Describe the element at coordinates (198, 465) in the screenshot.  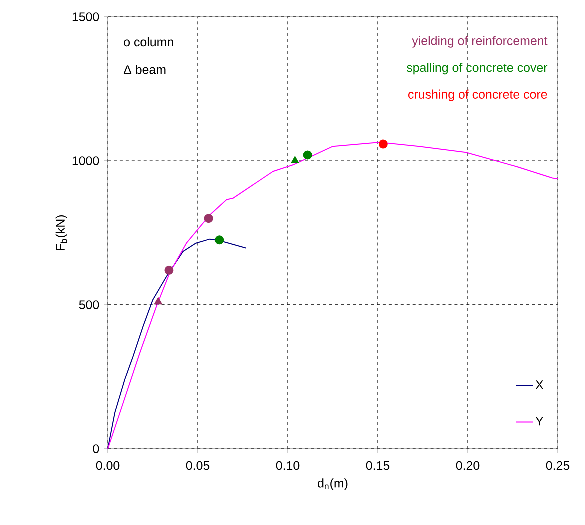
I see `x-tick-label: 0.05` at that location.